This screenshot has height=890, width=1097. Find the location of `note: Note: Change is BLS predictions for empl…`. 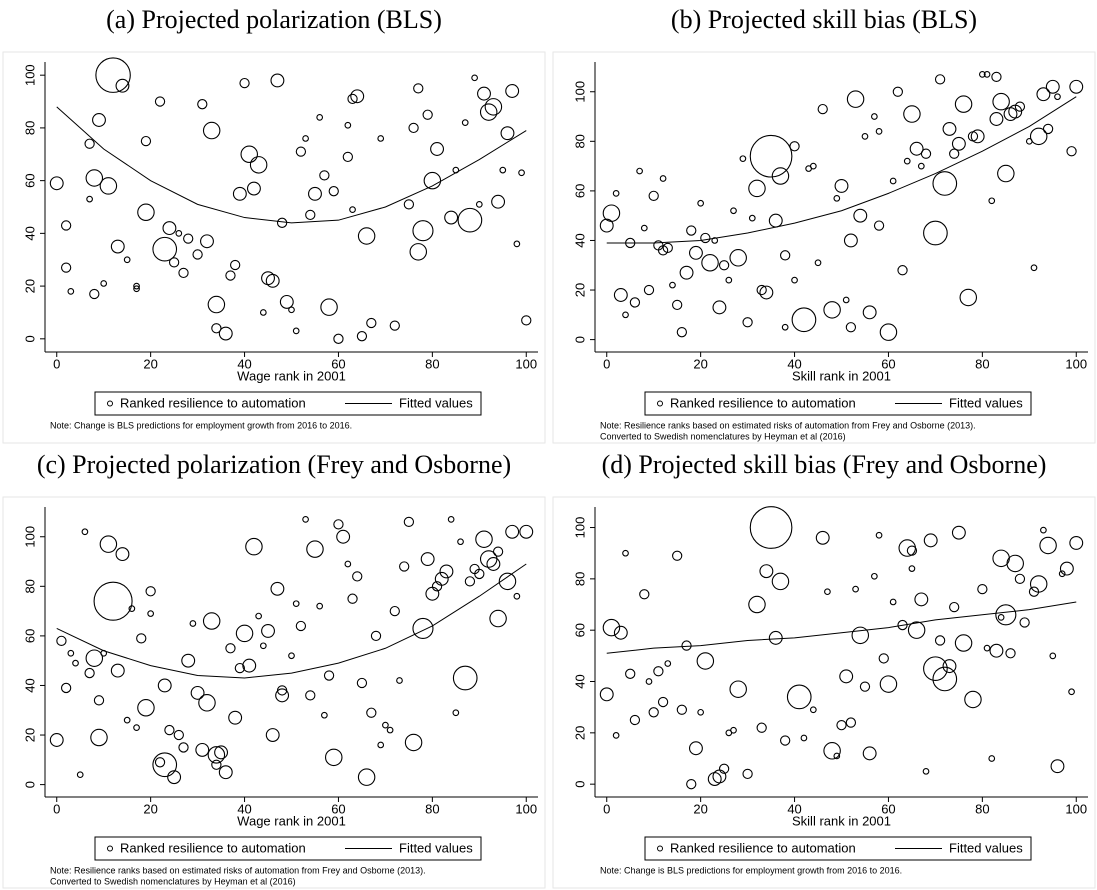

note: Note: Change is BLS predictions for empl… is located at coordinates (201, 425).